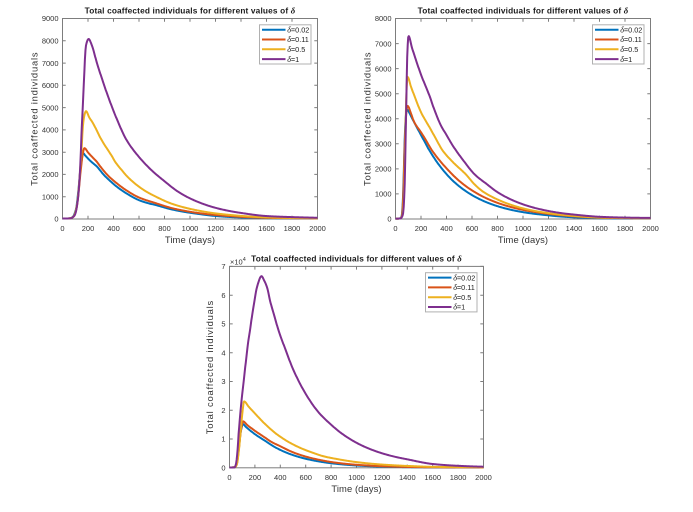  What do you see at coordinates (238, 261) in the screenshot?
I see `svg-text: ×104` at bounding box center [238, 261].